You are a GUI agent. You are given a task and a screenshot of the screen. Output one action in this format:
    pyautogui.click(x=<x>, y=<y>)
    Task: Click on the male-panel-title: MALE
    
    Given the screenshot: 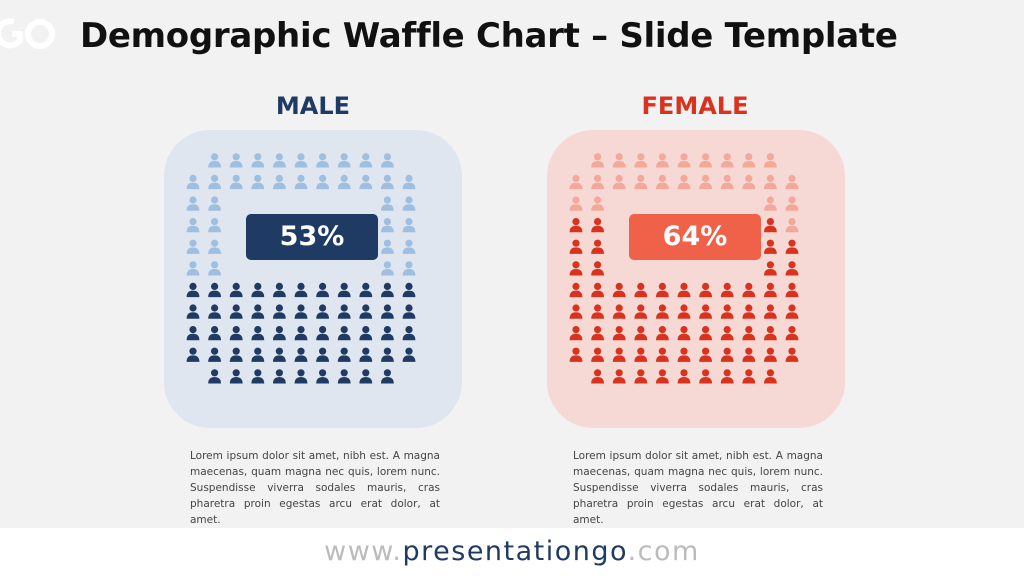 What is the action you would take?
    pyautogui.click(x=313, y=106)
    